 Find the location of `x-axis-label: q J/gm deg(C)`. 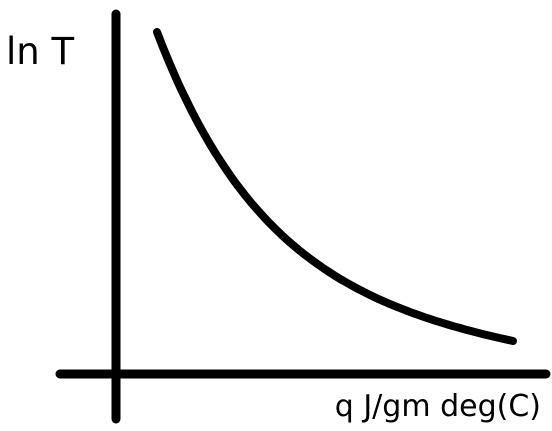

x-axis-label: q J/gm deg(C) is located at coordinates (438, 406).